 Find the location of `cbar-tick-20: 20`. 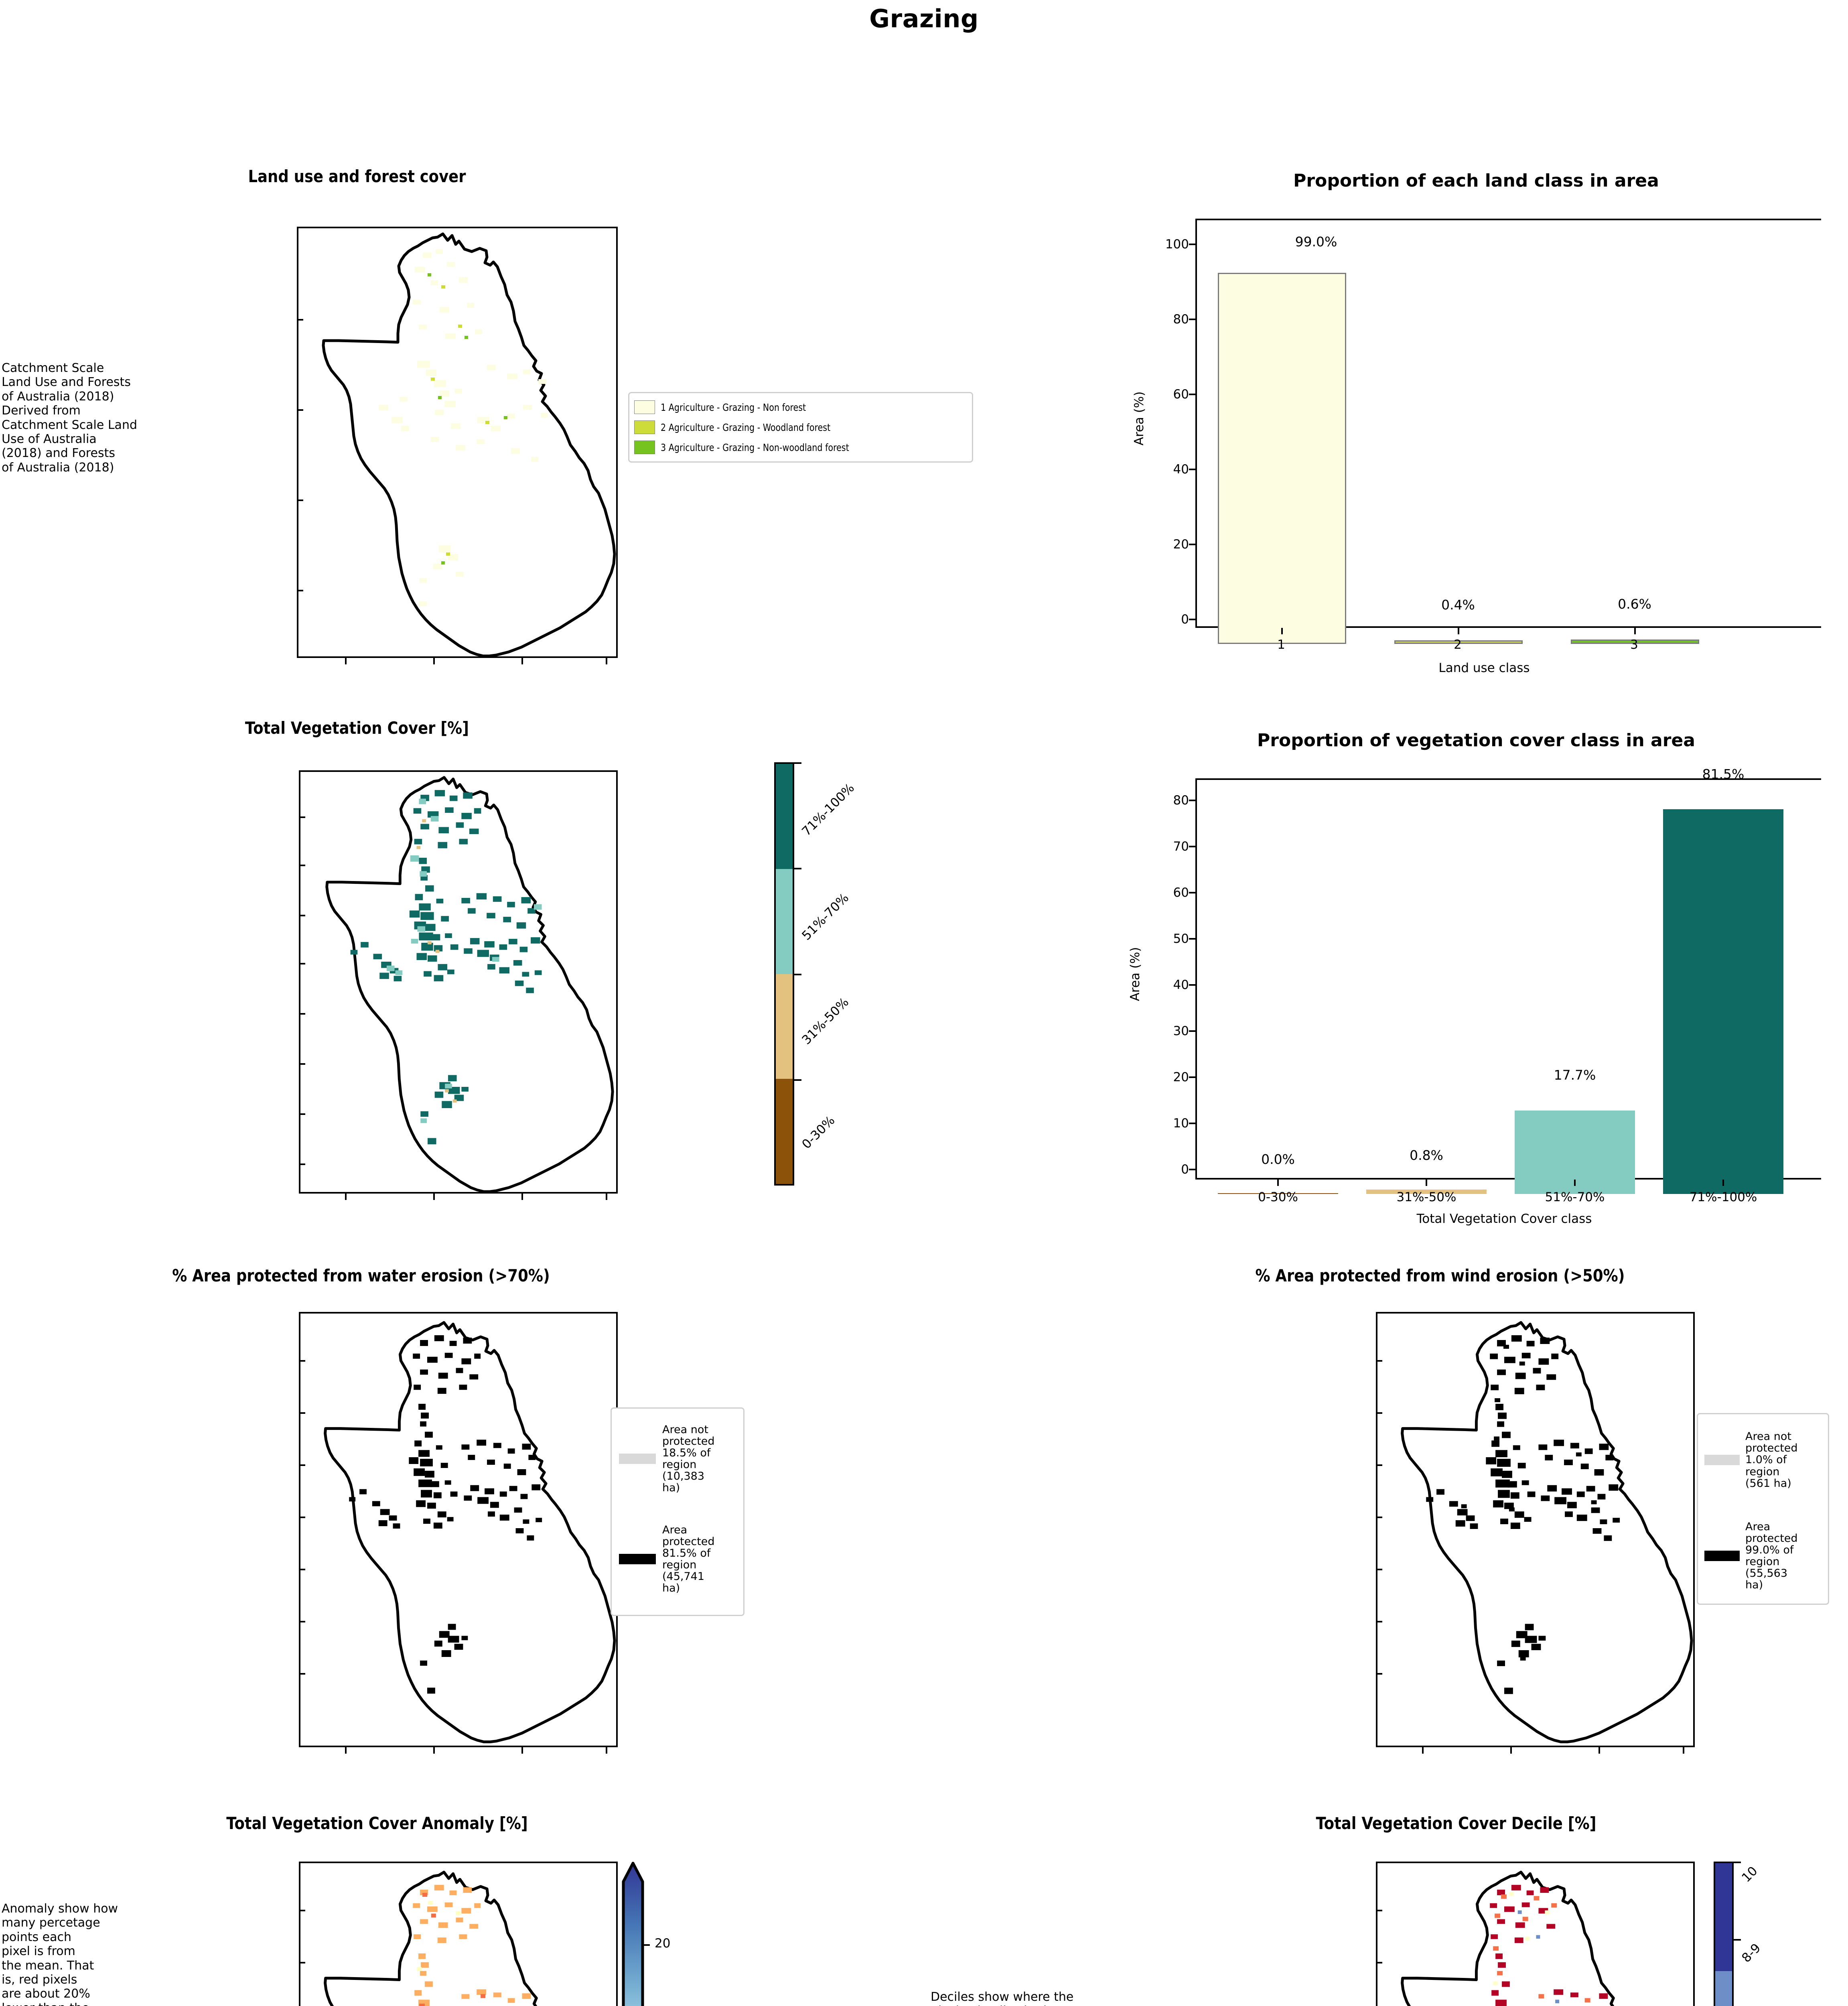

cbar-tick-20: 20 is located at coordinates (663, 1943).